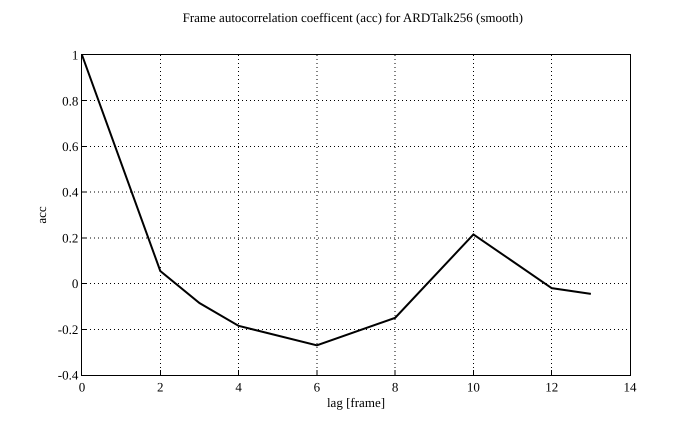 The image size is (685, 433). What do you see at coordinates (551, 387) in the screenshot?
I see `x-tick-label: 12` at bounding box center [551, 387].